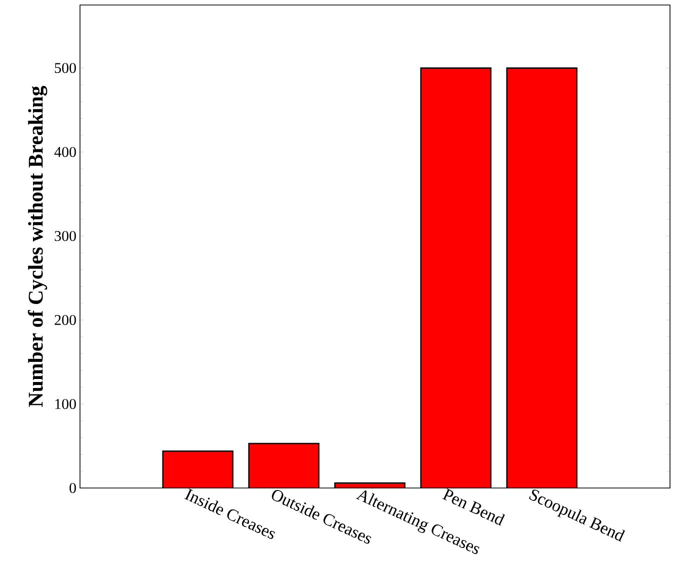 The height and width of the screenshot is (586, 673). What do you see at coordinates (65, 68) in the screenshot?
I see `y-tick-label: 500` at bounding box center [65, 68].